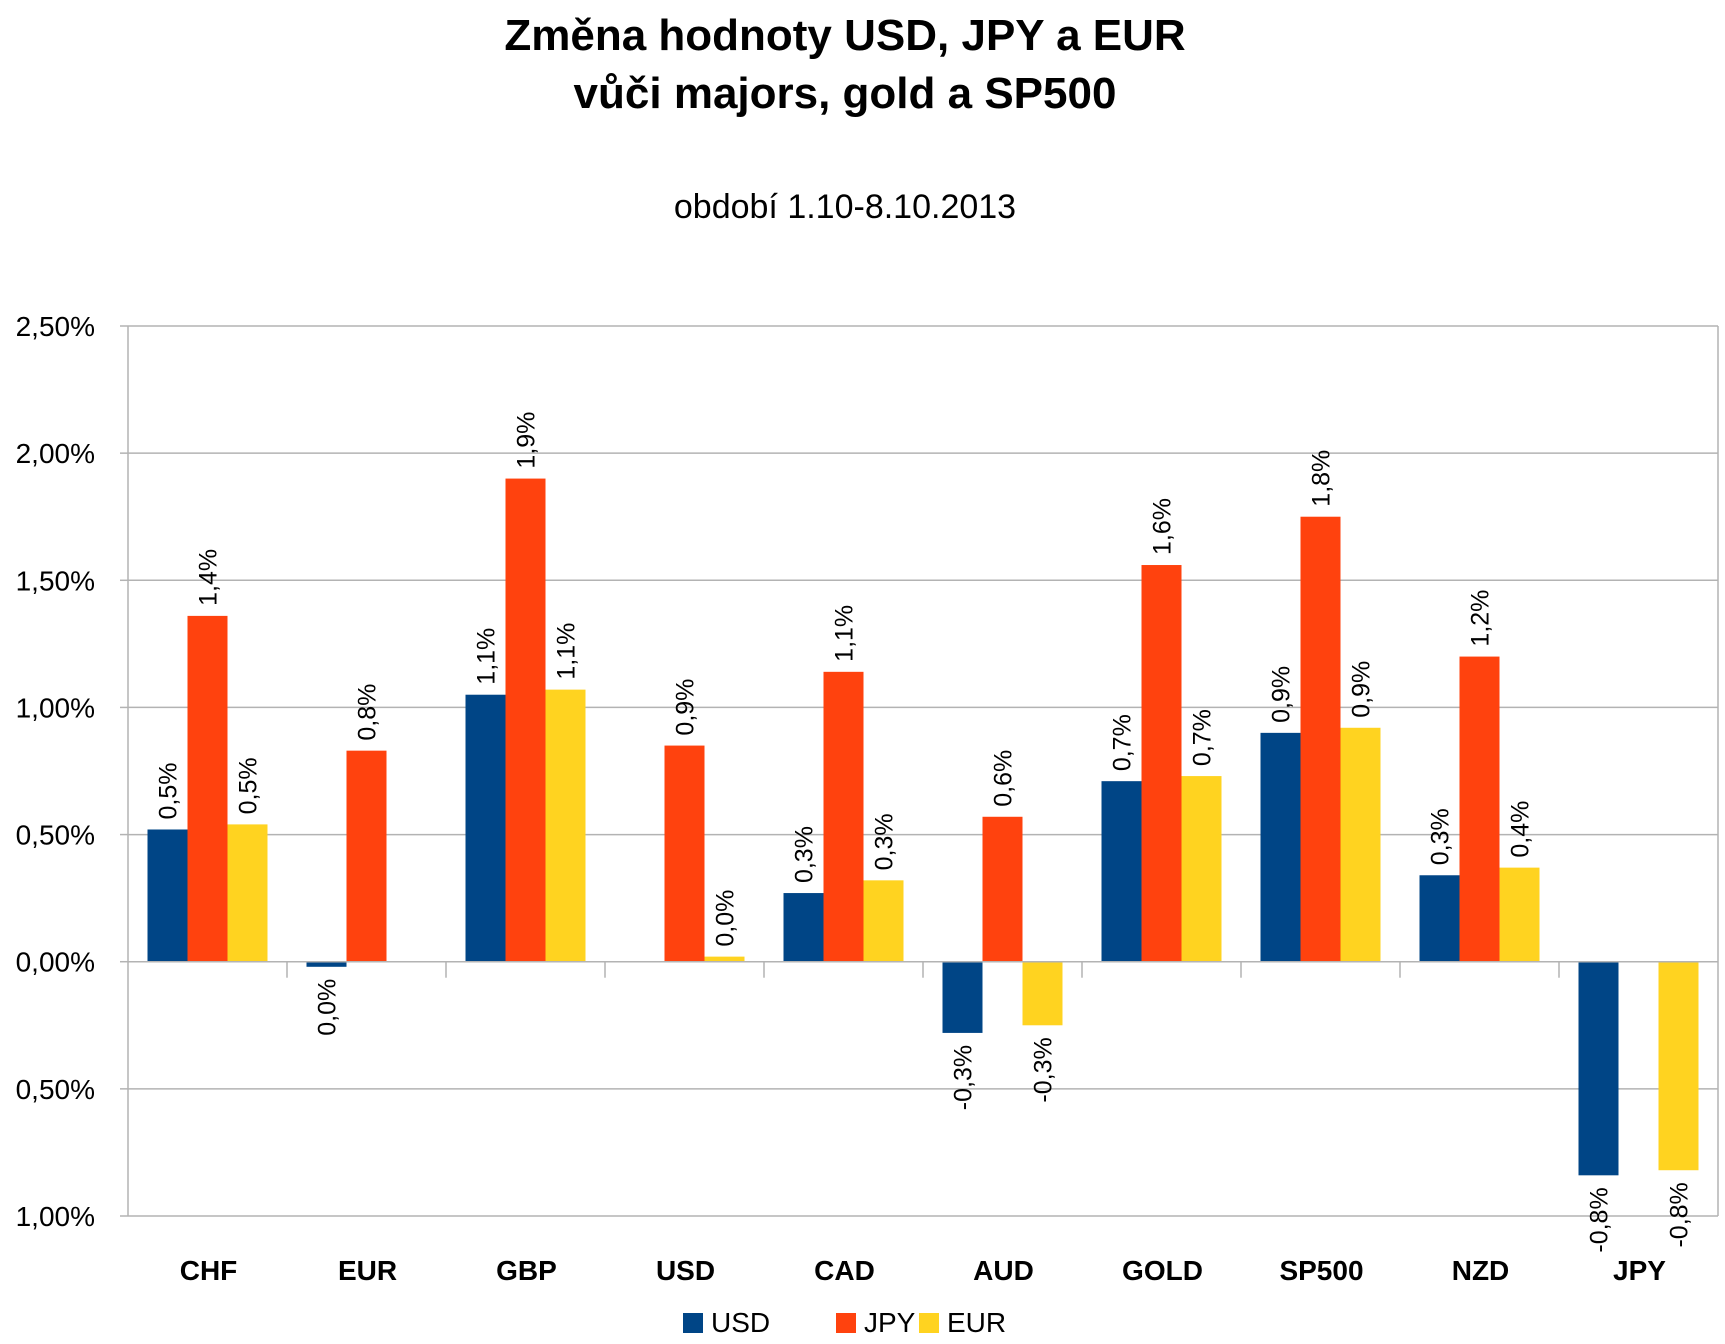  Describe the element at coordinates (55, 453) in the screenshot. I see `y-tick-label: 2,00%` at that location.